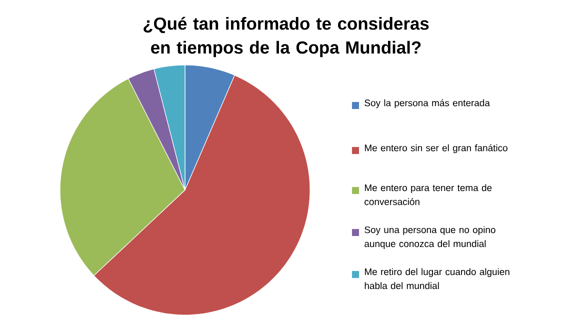  I want to click on legend-label: Soy la persona más enterada, so click(427, 103).